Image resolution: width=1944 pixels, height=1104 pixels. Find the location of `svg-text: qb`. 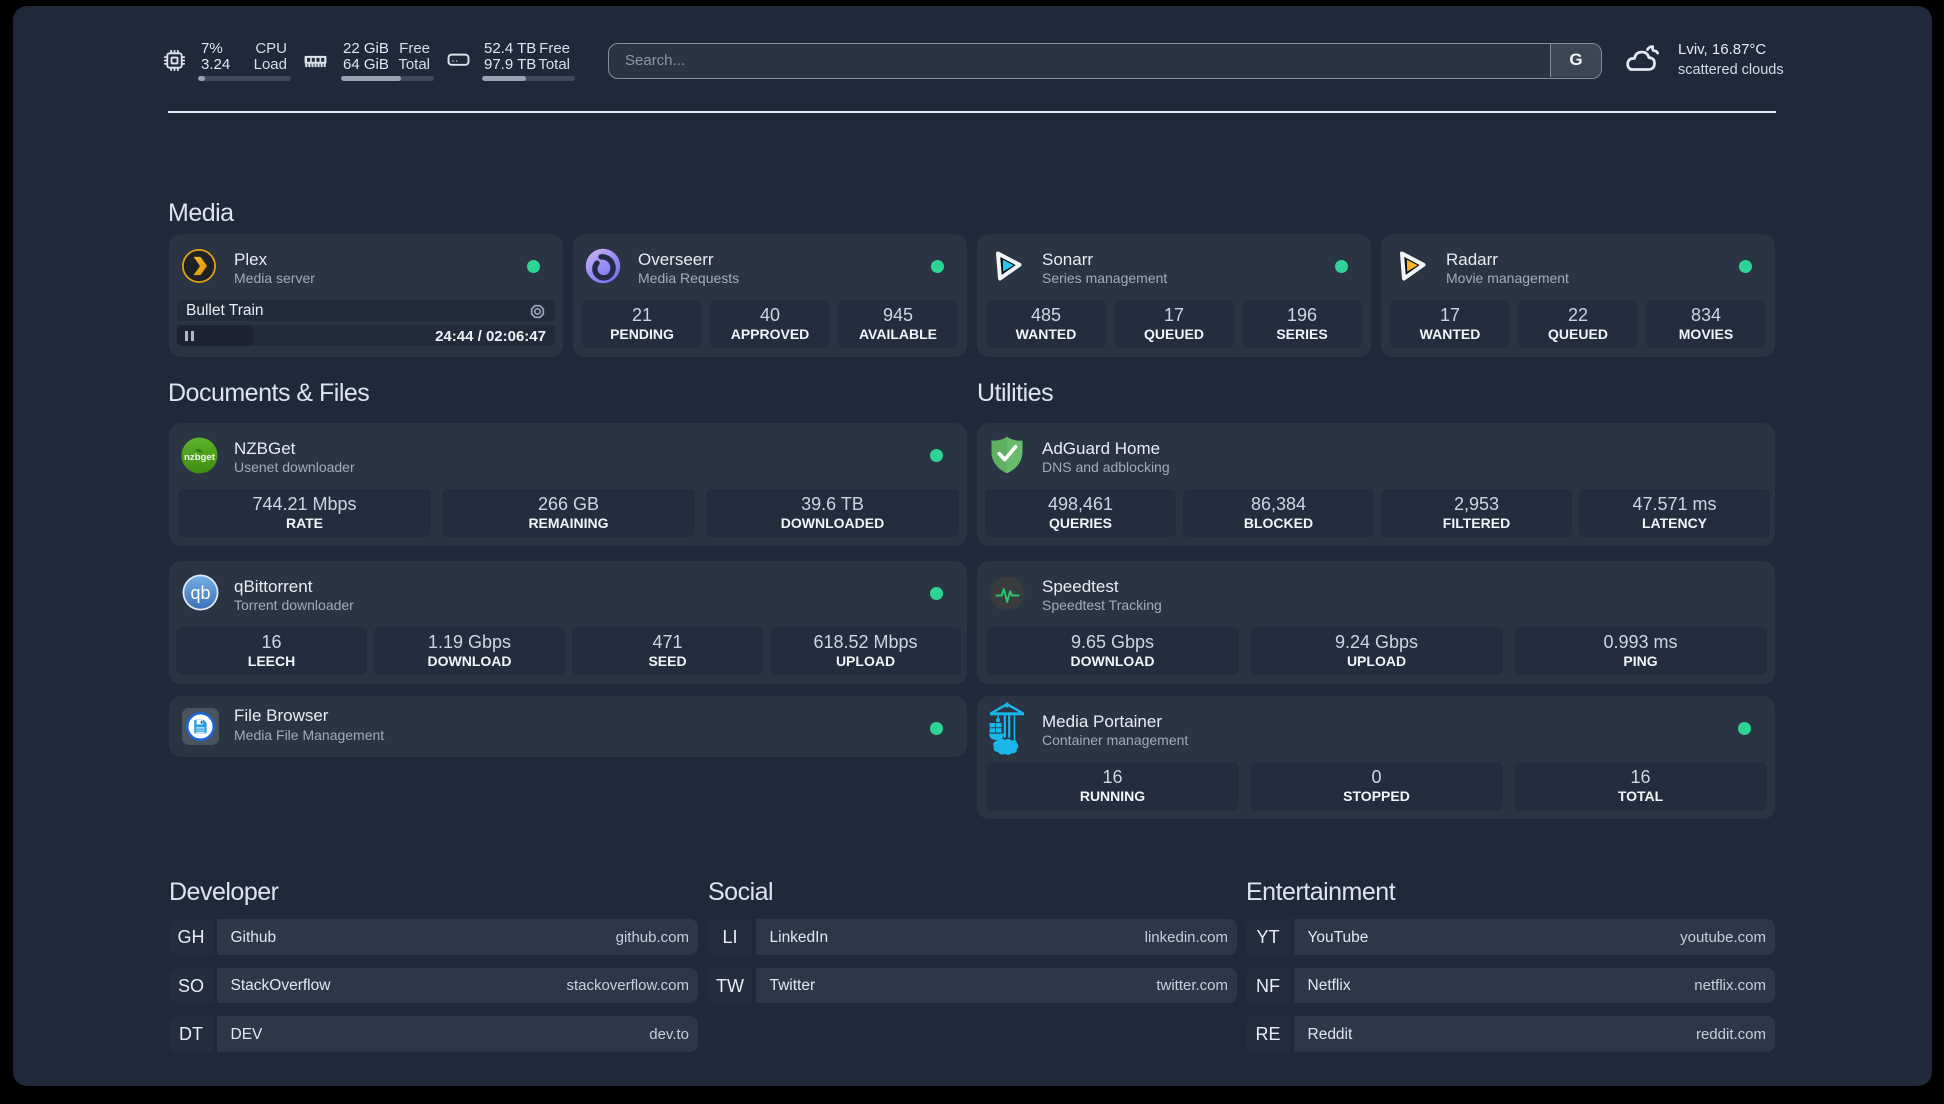

svg-text: qb is located at coordinates (200, 593).